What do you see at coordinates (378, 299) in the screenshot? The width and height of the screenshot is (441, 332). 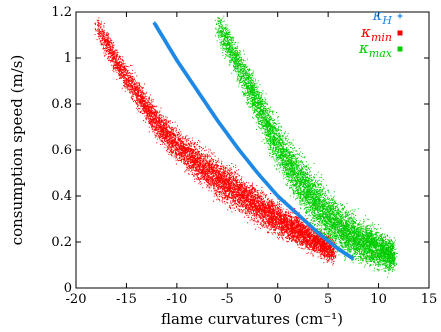 I see `x-tick-label: 10` at bounding box center [378, 299].